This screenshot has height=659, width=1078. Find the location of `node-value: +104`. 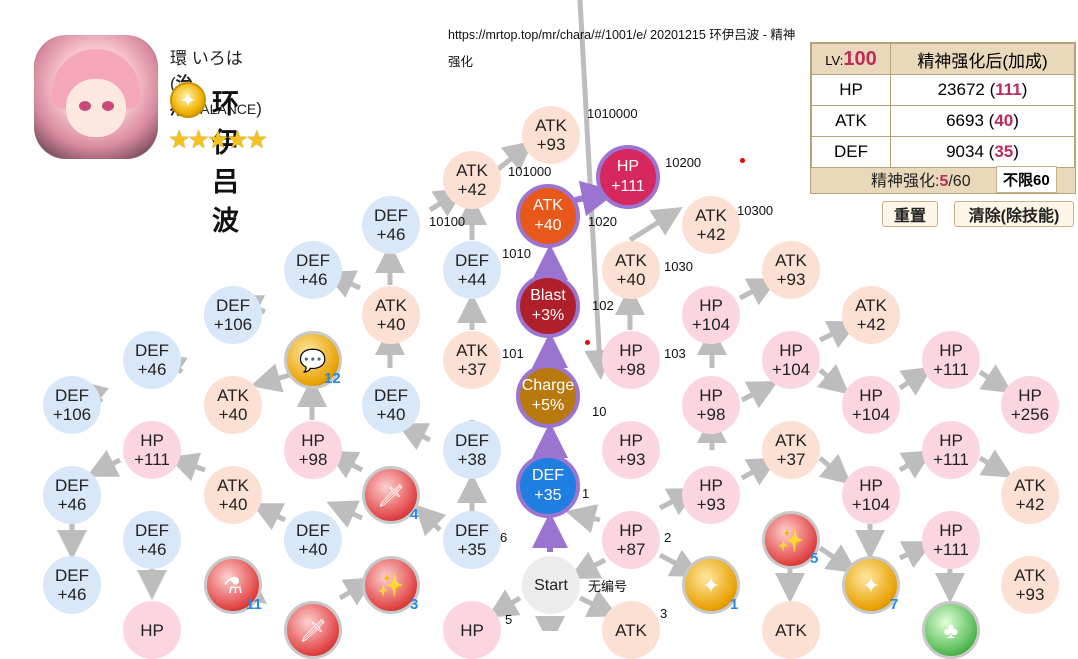

node-value: +104 is located at coordinates (871, 504).